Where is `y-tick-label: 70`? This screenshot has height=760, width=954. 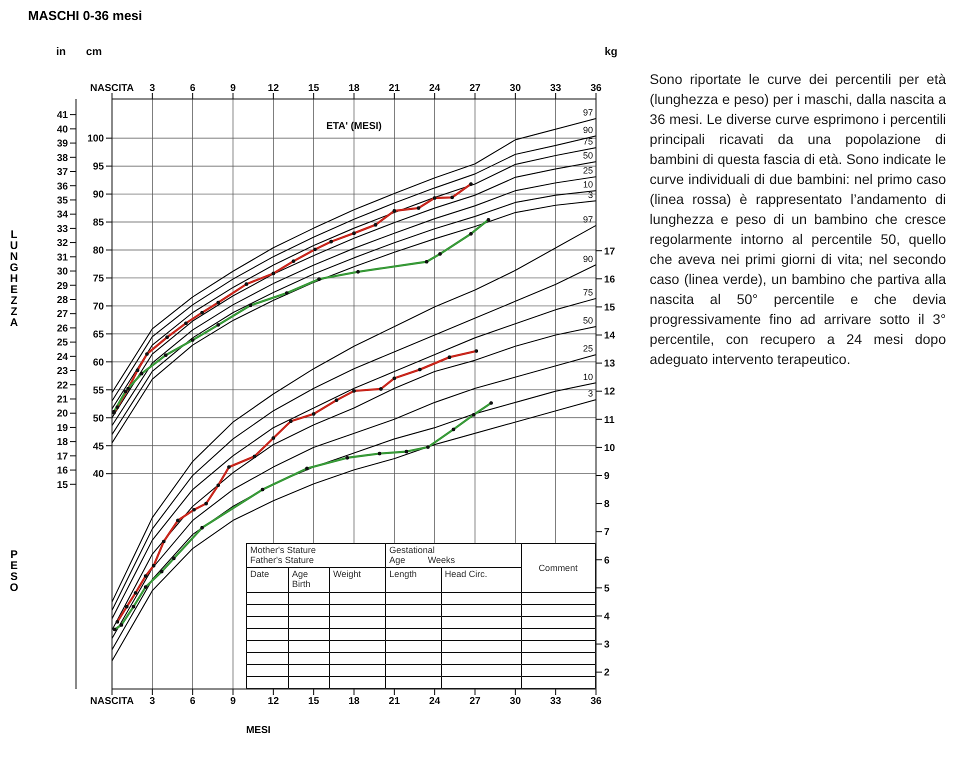
y-tick-label: 70 is located at coordinates (98, 306).